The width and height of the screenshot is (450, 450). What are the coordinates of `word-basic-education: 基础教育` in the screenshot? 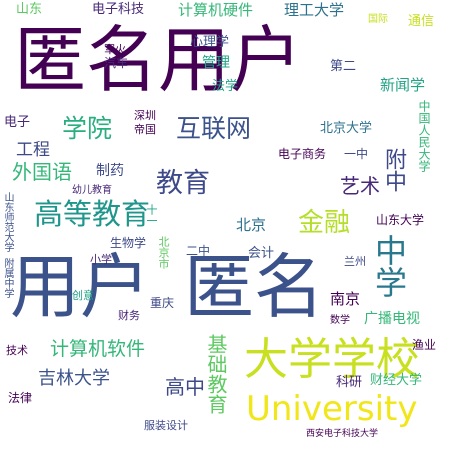 It's located at (216, 374).